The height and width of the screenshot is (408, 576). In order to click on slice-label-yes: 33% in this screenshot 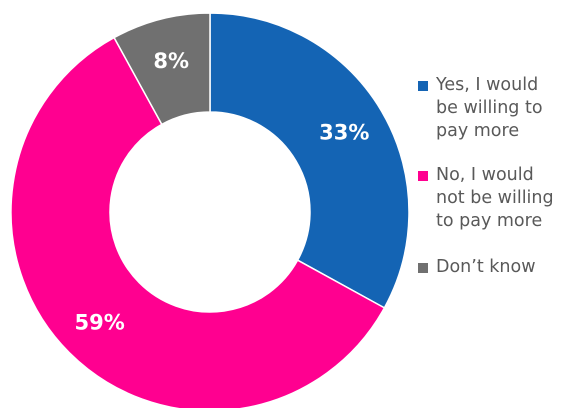, I will do `click(344, 133)`.